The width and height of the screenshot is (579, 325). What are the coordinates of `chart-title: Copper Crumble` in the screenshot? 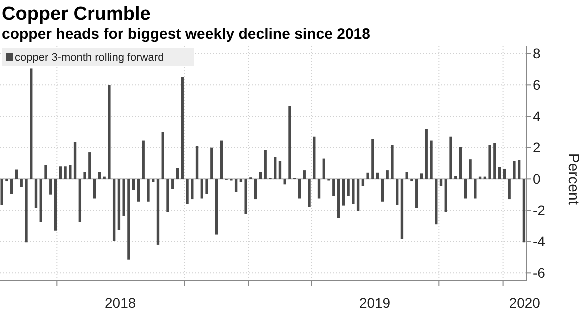 It's located at (76, 14).